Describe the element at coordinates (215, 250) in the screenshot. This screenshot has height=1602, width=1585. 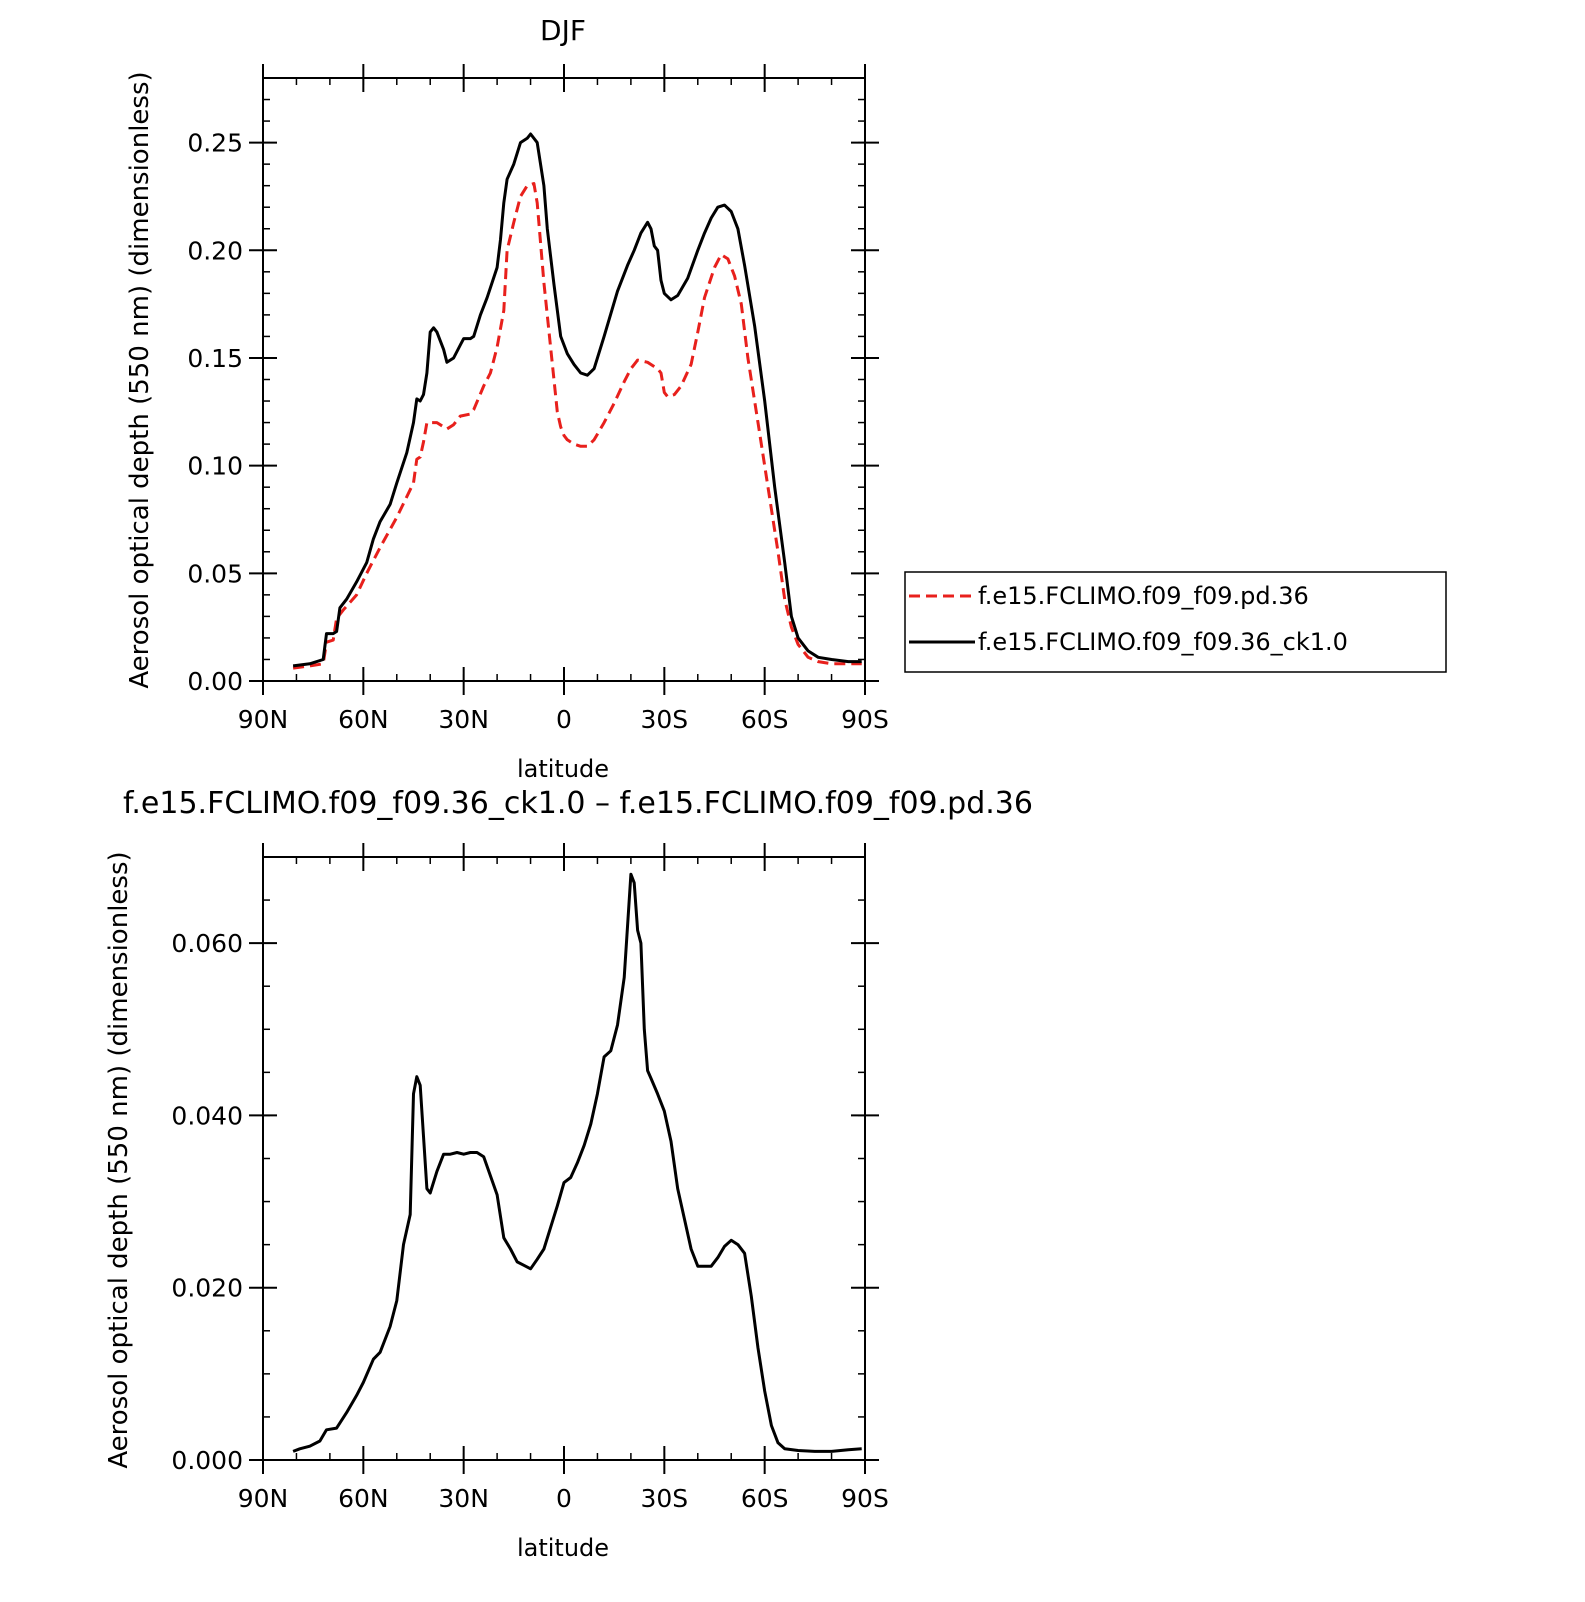
I see `y-tick-label: 0.20` at that location.